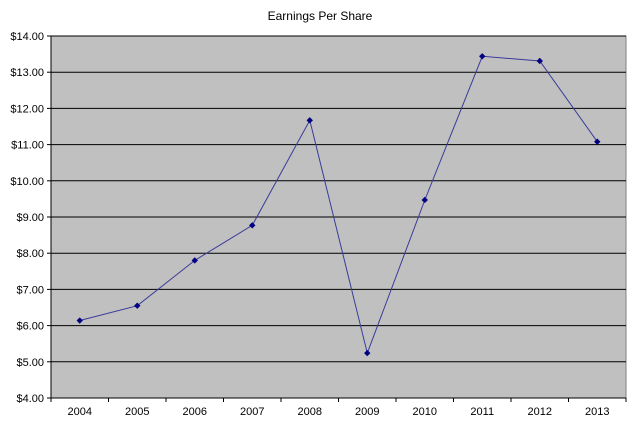 The image size is (640, 430). I want to click on x-tick-label: 2004, so click(80, 412).